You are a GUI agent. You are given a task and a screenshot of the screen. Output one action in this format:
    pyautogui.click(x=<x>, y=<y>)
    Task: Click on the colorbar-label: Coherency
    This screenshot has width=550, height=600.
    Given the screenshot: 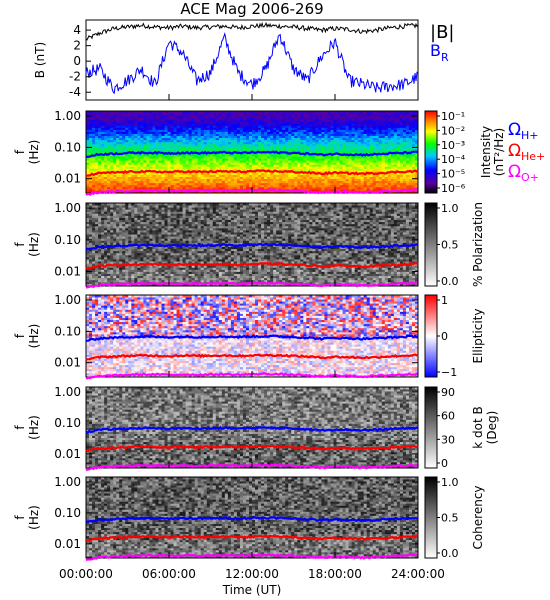 What is the action you would take?
    pyautogui.click(x=478, y=517)
    